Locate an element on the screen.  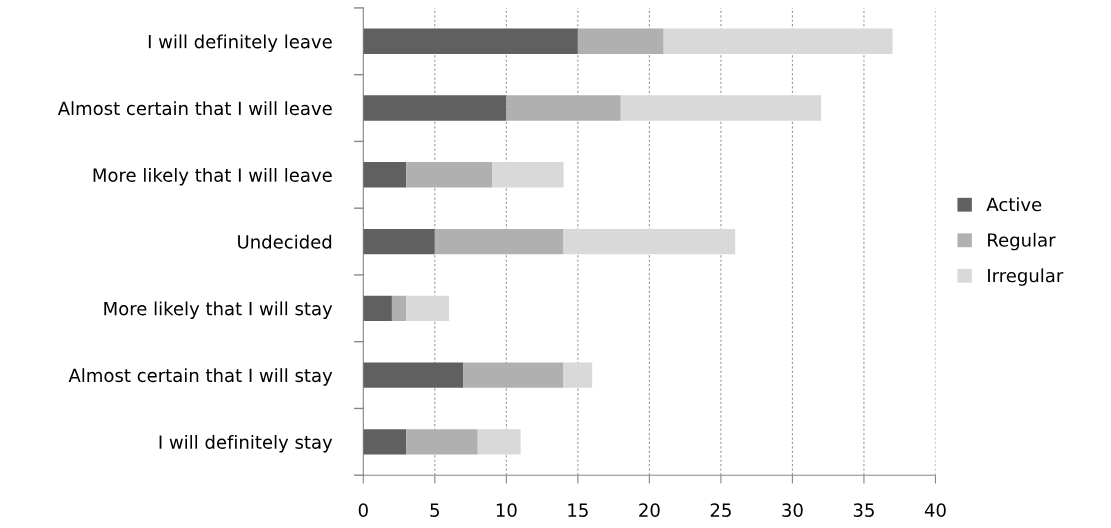
y-tick-label: I will definitely leave is located at coordinates (240, 43).